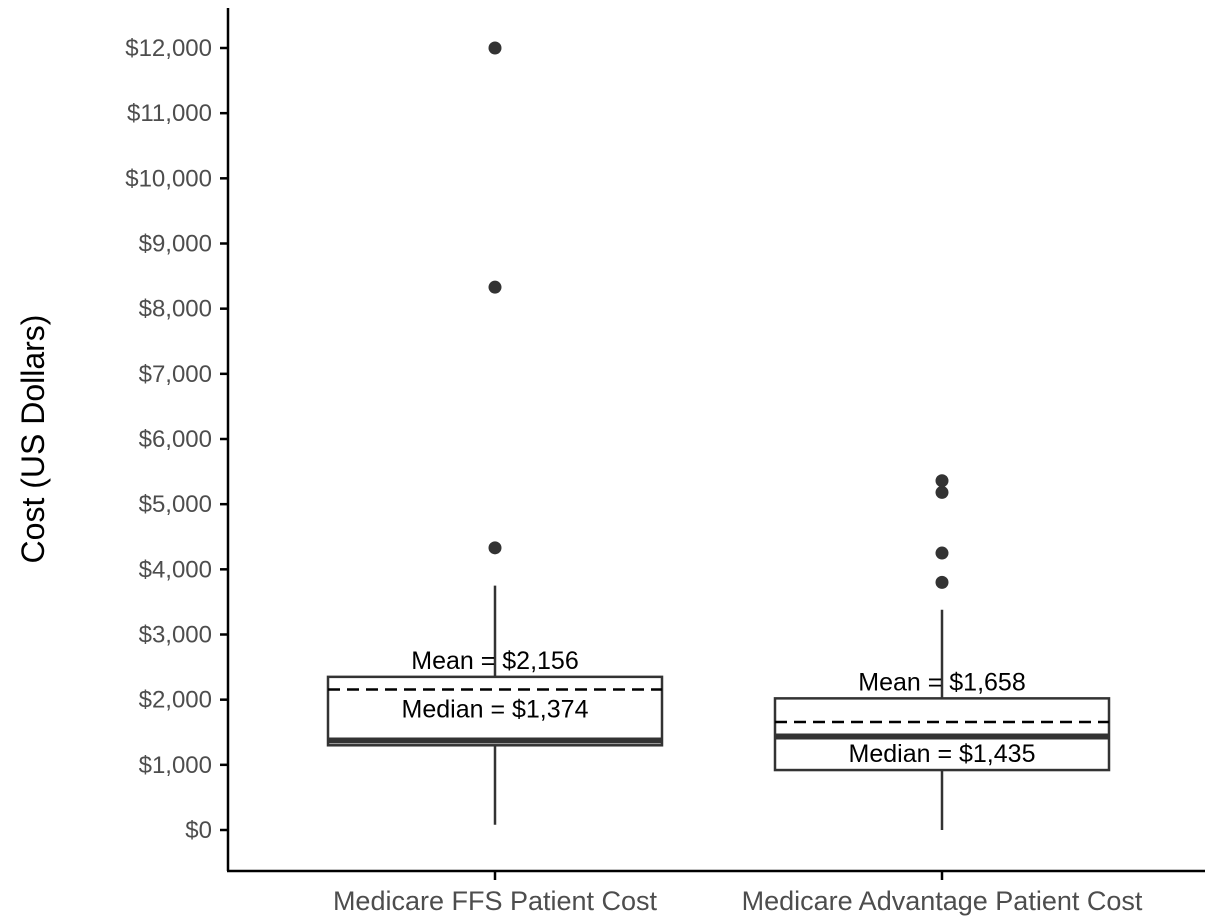 The width and height of the screenshot is (1205, 922). What do you see at coordinates (942, 901) in the screenshot?
I see `x-category-label: Medicare Advantage Patient Cost` at bounding box center [942, 901].